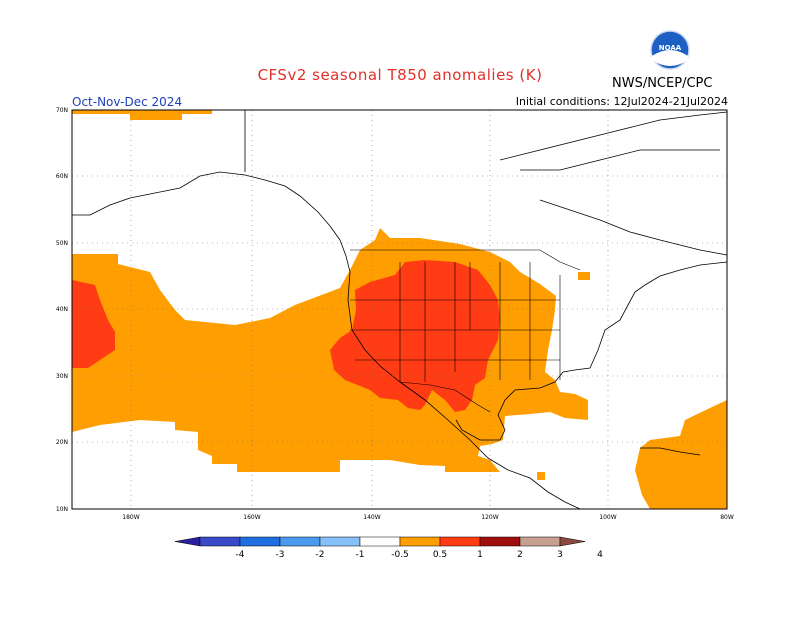 The image size is (800, 618). Describe the element at coordinates (584, 276) in the screenshot. I see `anomaly-region-lakes` at that location.